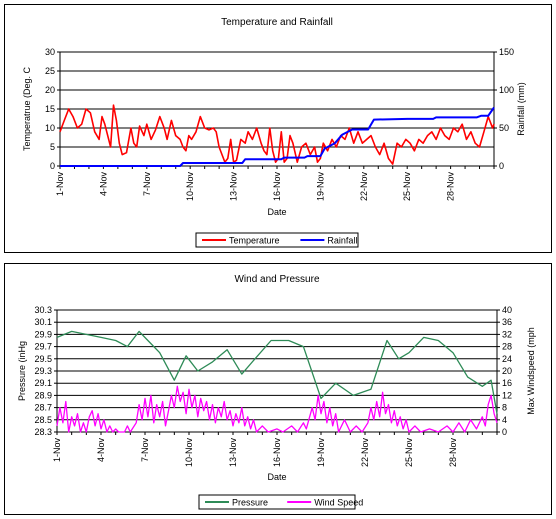  Describe the element at coordinates (338, 503) in the screenshot. I see `legend-label-wind-speed: Wind Speed` at that location.